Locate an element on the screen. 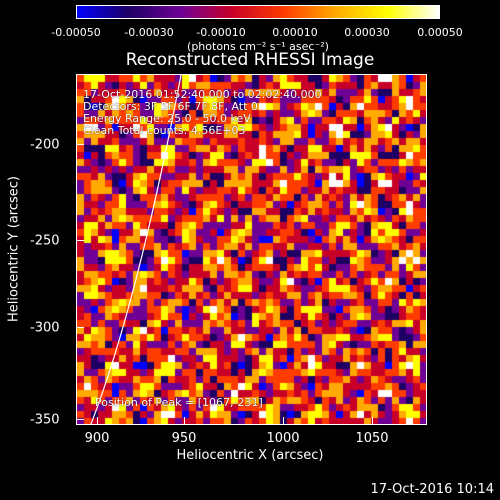  y-tick-label: -250 is located at coordinates (45, 241).